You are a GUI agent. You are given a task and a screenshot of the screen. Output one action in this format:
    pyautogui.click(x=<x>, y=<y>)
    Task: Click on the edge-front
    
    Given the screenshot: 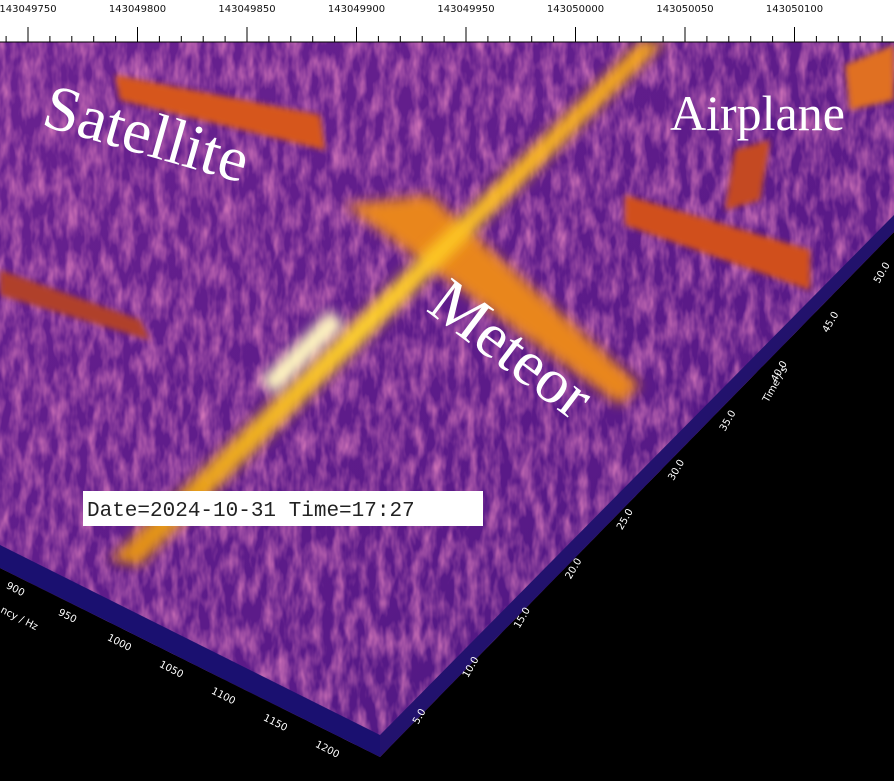 What is the action you would take?
    pyautogui.click(x=190, y=651)
    